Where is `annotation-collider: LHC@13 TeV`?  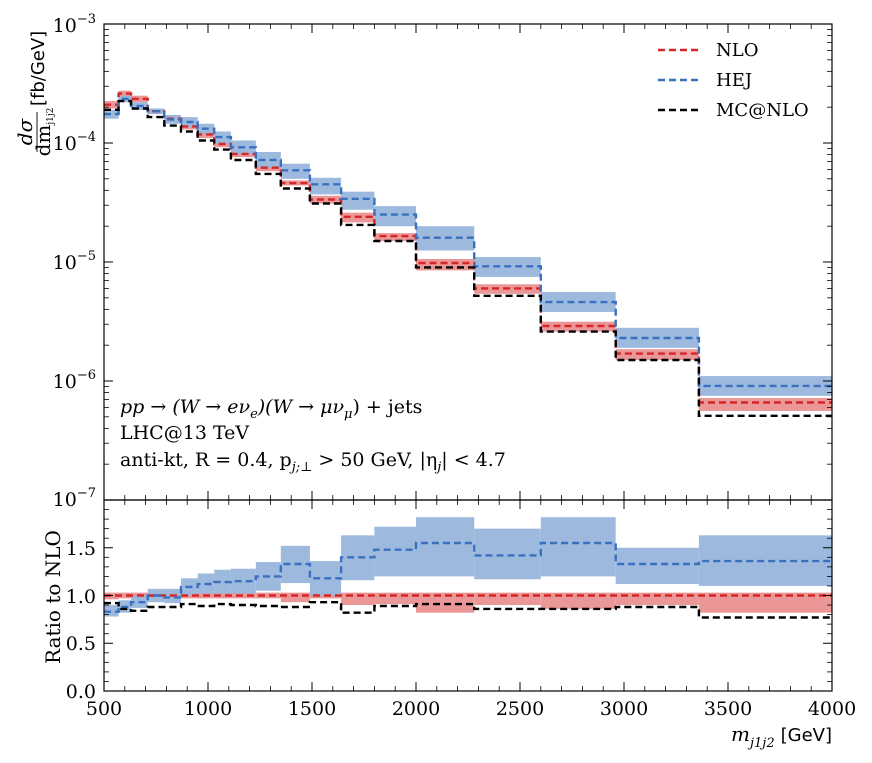 annotation-collider: LHC@13 TeV is located at coordinates (184, 433).